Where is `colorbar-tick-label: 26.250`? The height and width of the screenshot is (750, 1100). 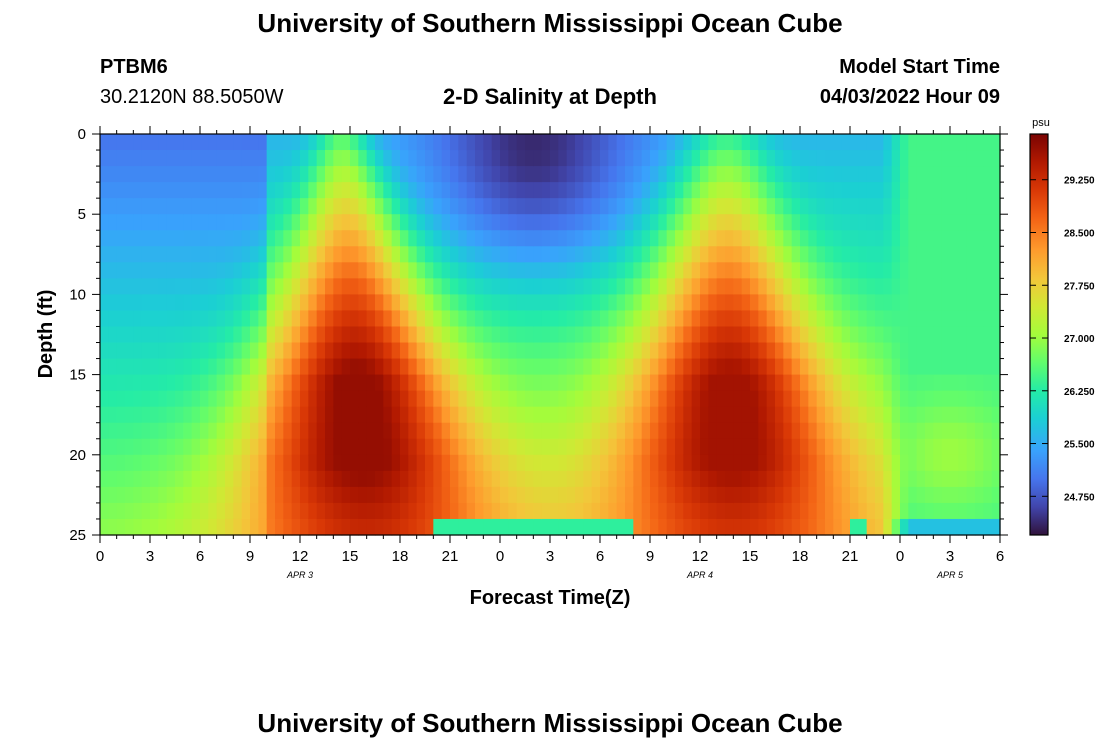
colorbar-tick-label: 26.250 is located at coordinates (1079, 392).